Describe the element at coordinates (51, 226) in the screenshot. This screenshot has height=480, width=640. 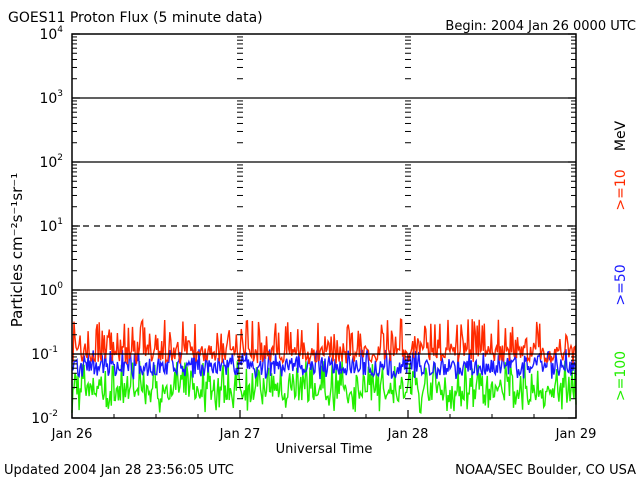
I see `y-tick-label: 10¹` at that location.